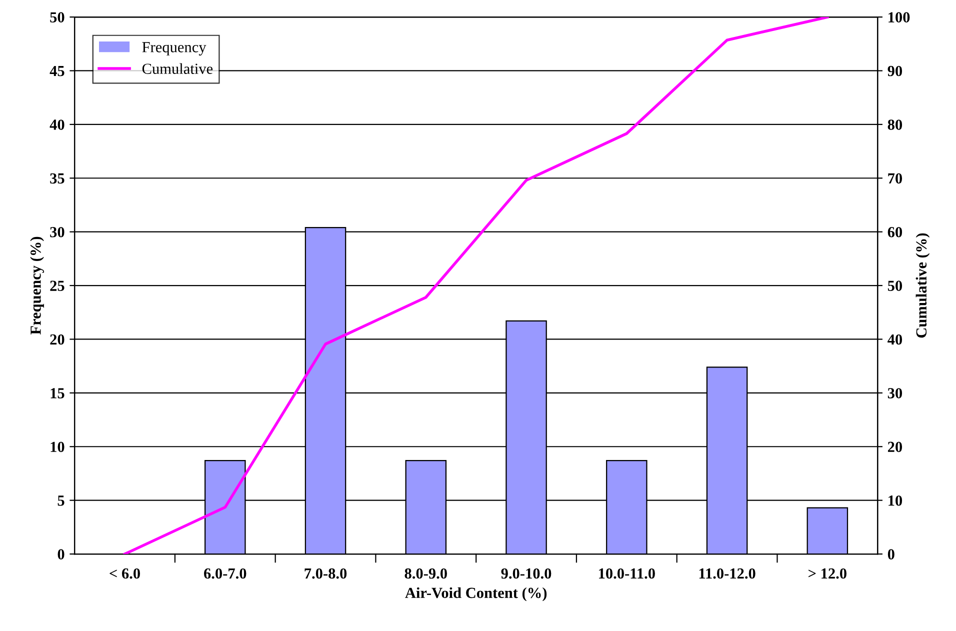 Image resolution: width=956 pixels, height=631 pixels. Describe the element at coordinates (177, 68) in the screenshot. I see `legend-label: Cumulative` at that location.